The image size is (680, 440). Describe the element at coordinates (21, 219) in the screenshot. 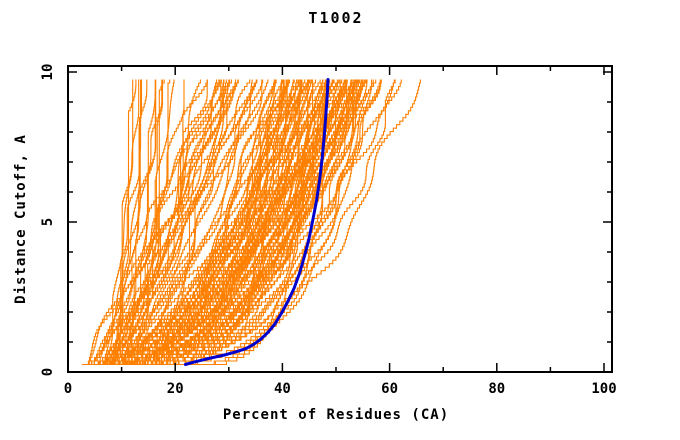

I see `y-axis-label: Distance Cutoff, A` at that location.